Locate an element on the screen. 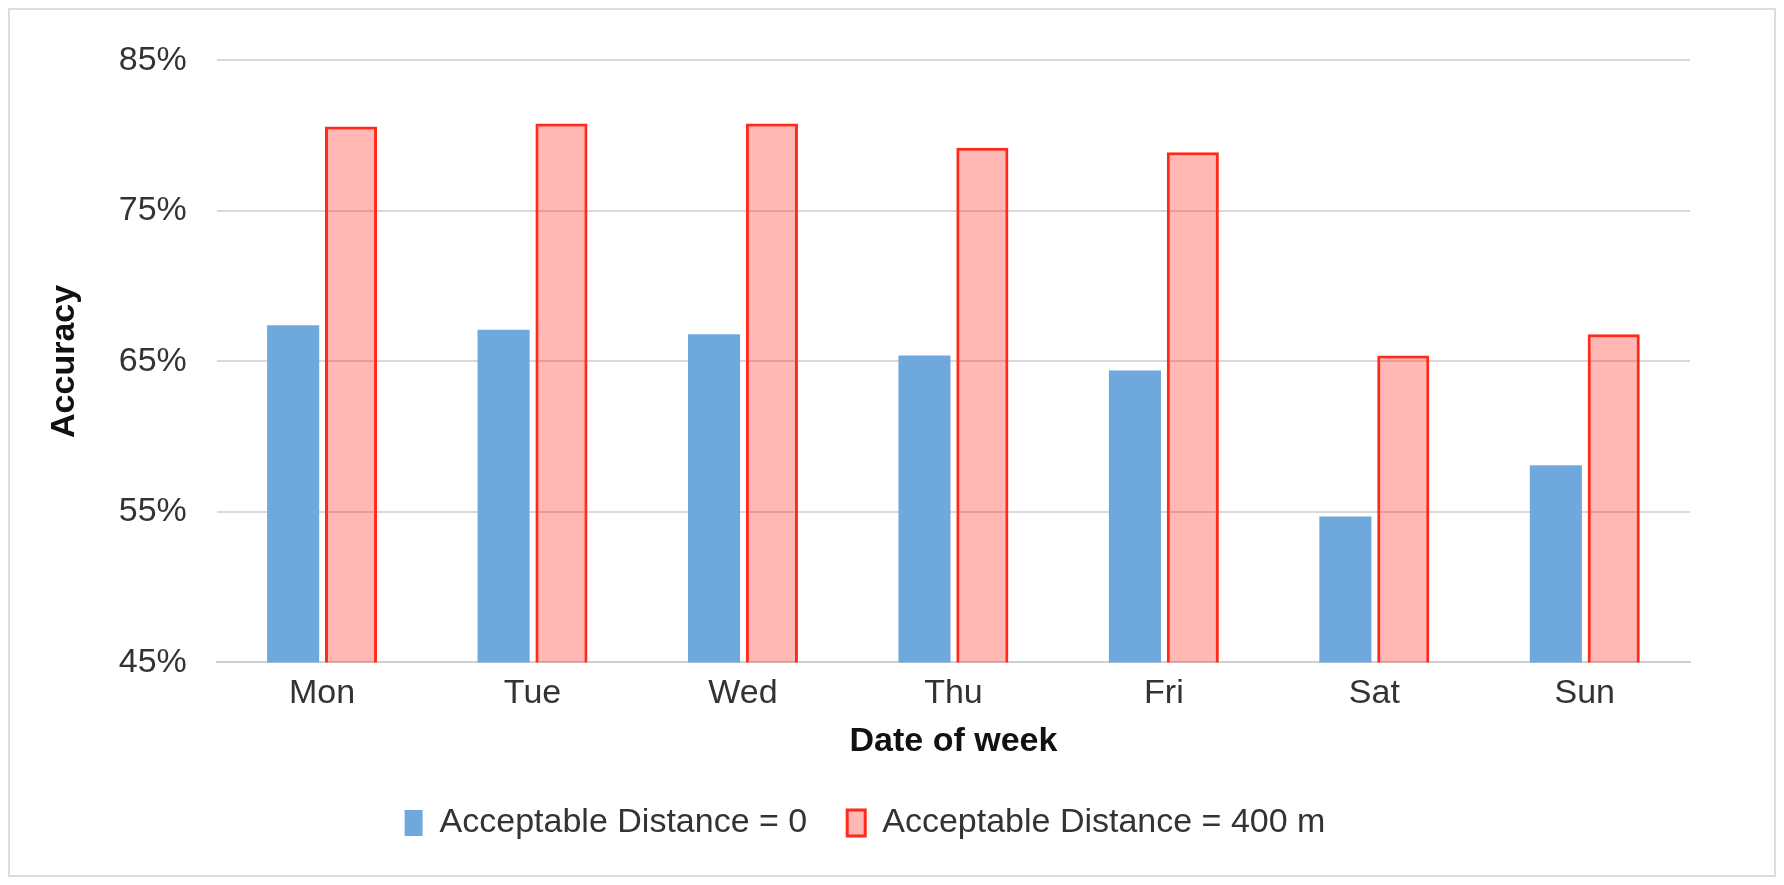 Image resolution: width=1784 pixels, height=885 pixels. y-tick-label: 75% is located at coordinates (152, 208).